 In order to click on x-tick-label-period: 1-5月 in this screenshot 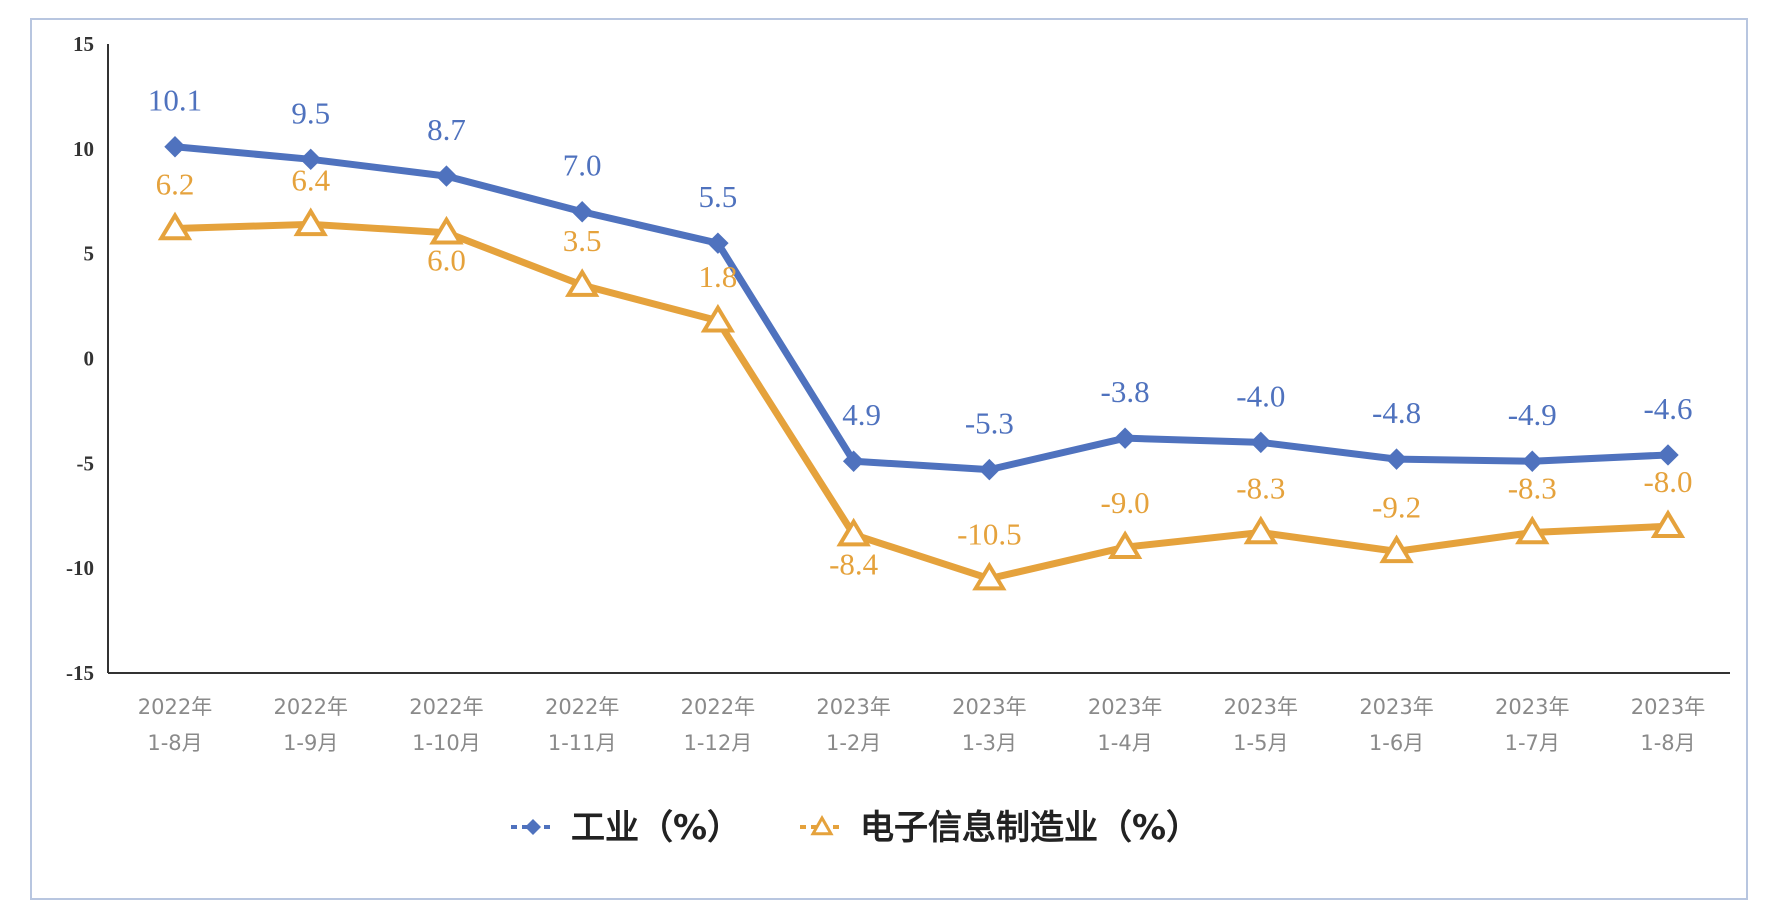, I will do `click(1260, 743)`.